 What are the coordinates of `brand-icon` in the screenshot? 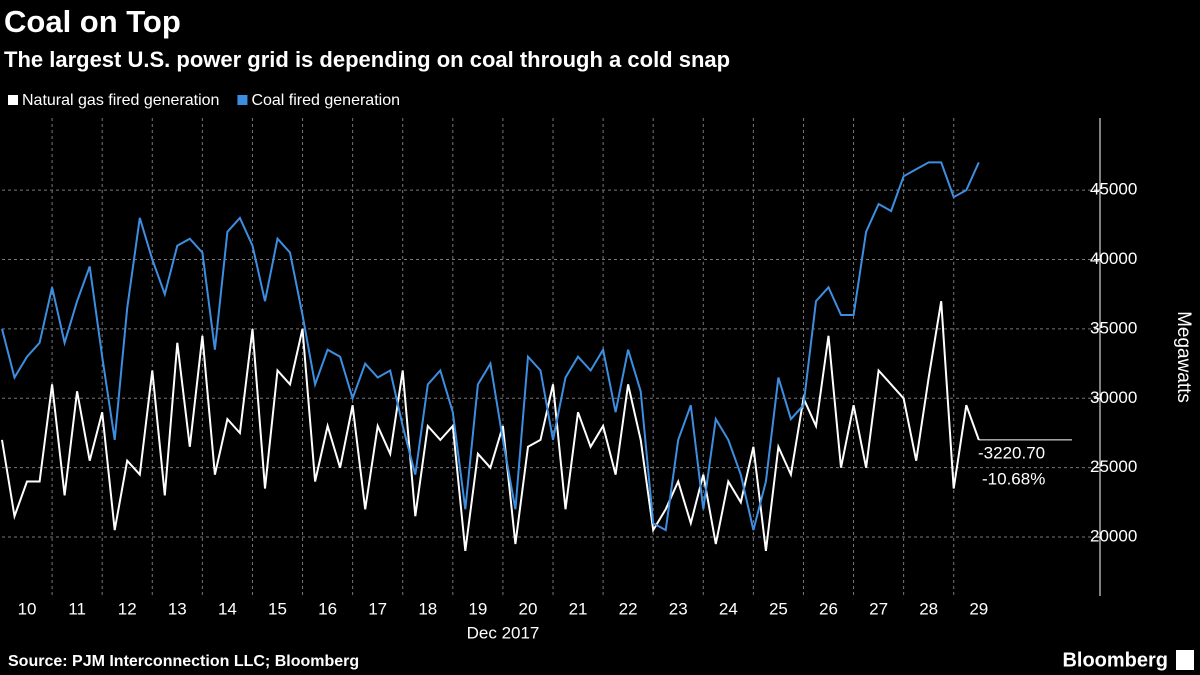 It's located at (1185, 660).